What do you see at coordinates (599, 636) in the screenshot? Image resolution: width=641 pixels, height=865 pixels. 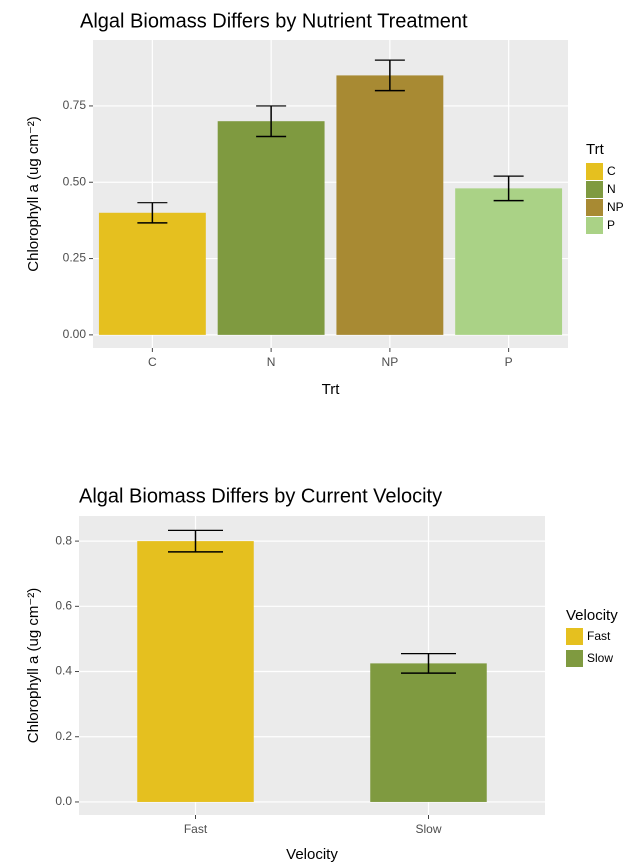 I see `legend-label: Fast` at bounding box center [599, 636].